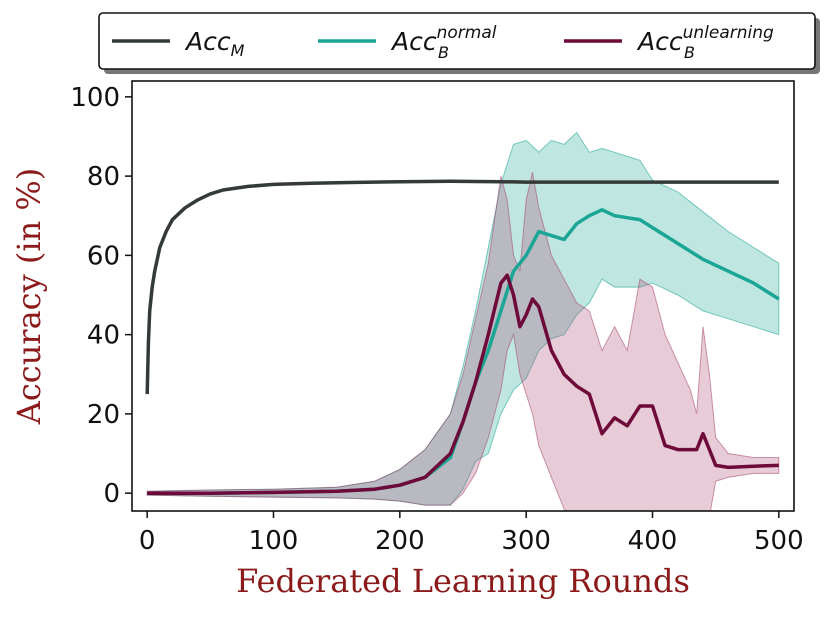 The height and width of the screenshot is (619, 830). What do you see at coordinates (463, 581) in the screenshot?
I see `x-axis-title: Federated Learning Rounds` at bounding box center [463, 581].